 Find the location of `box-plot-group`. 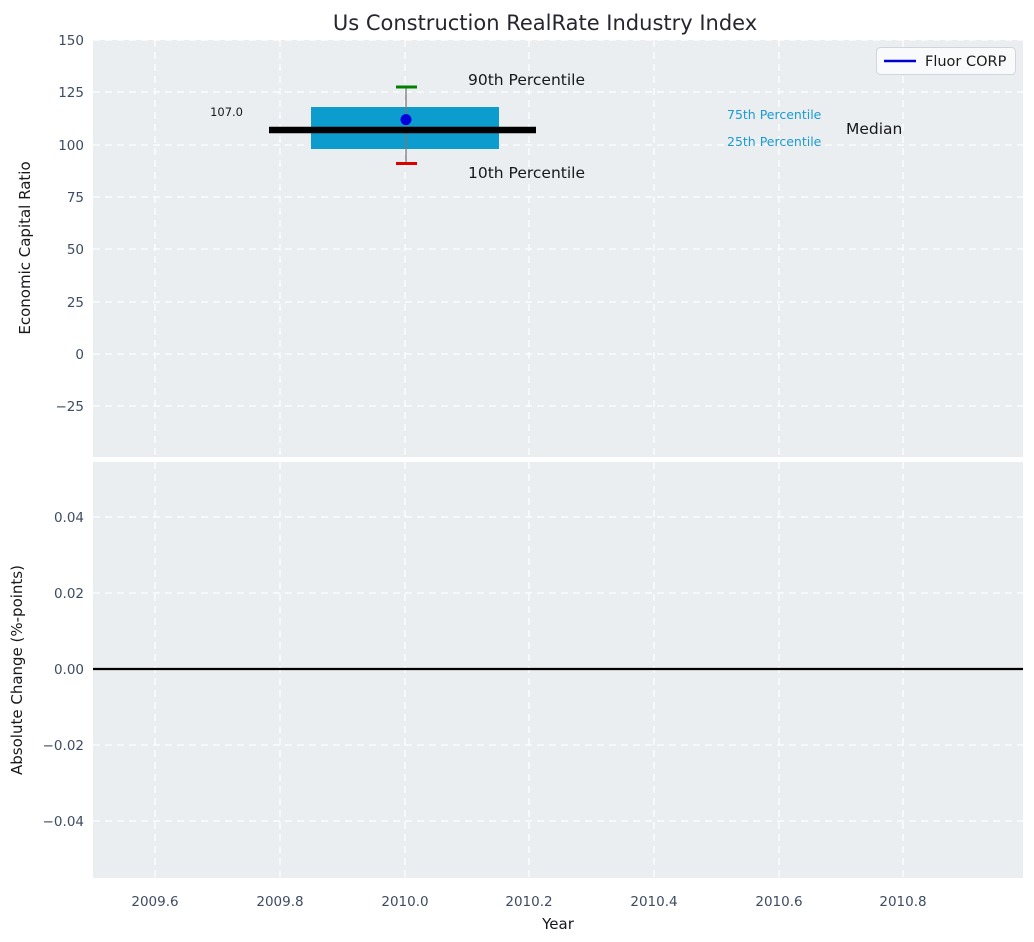

box-plot-group is located at coordinates (402, 125).